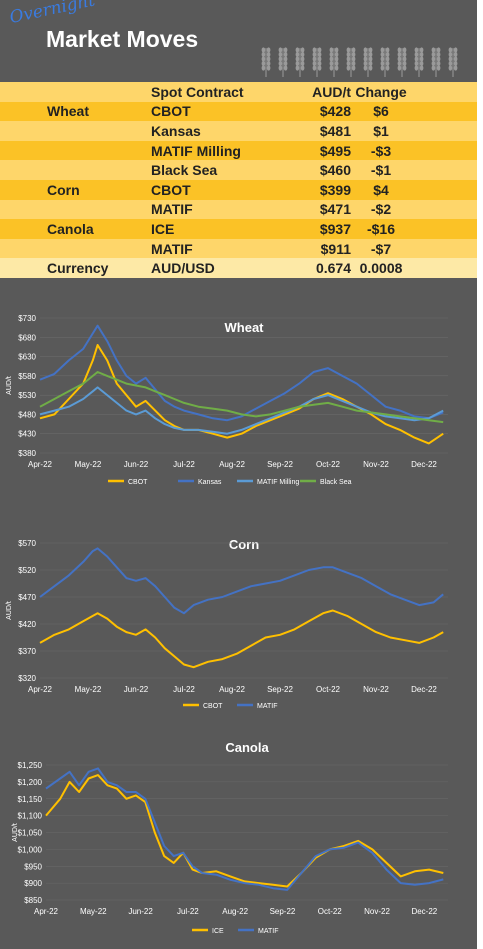  I want to click on change-value: -$1, so click(381, 170).